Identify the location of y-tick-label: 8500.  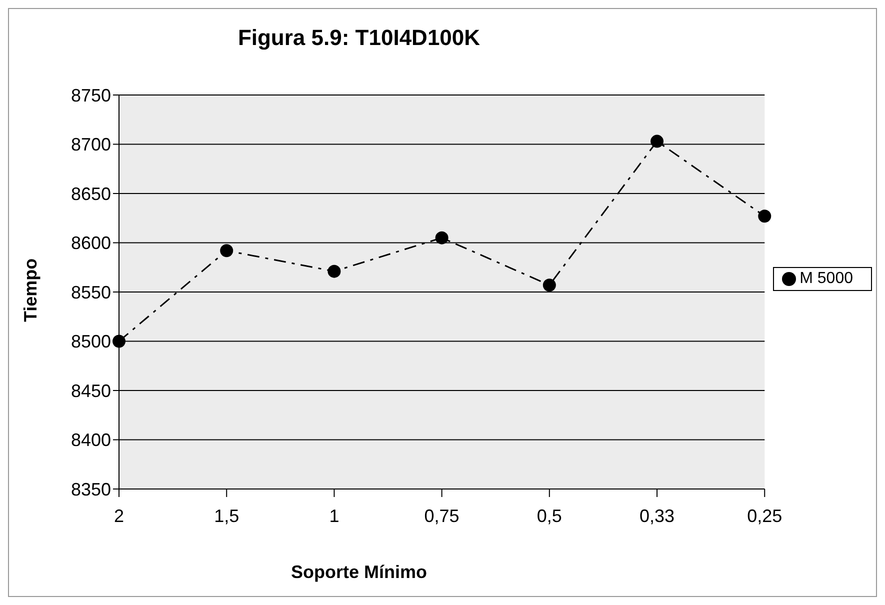
(90, 342).